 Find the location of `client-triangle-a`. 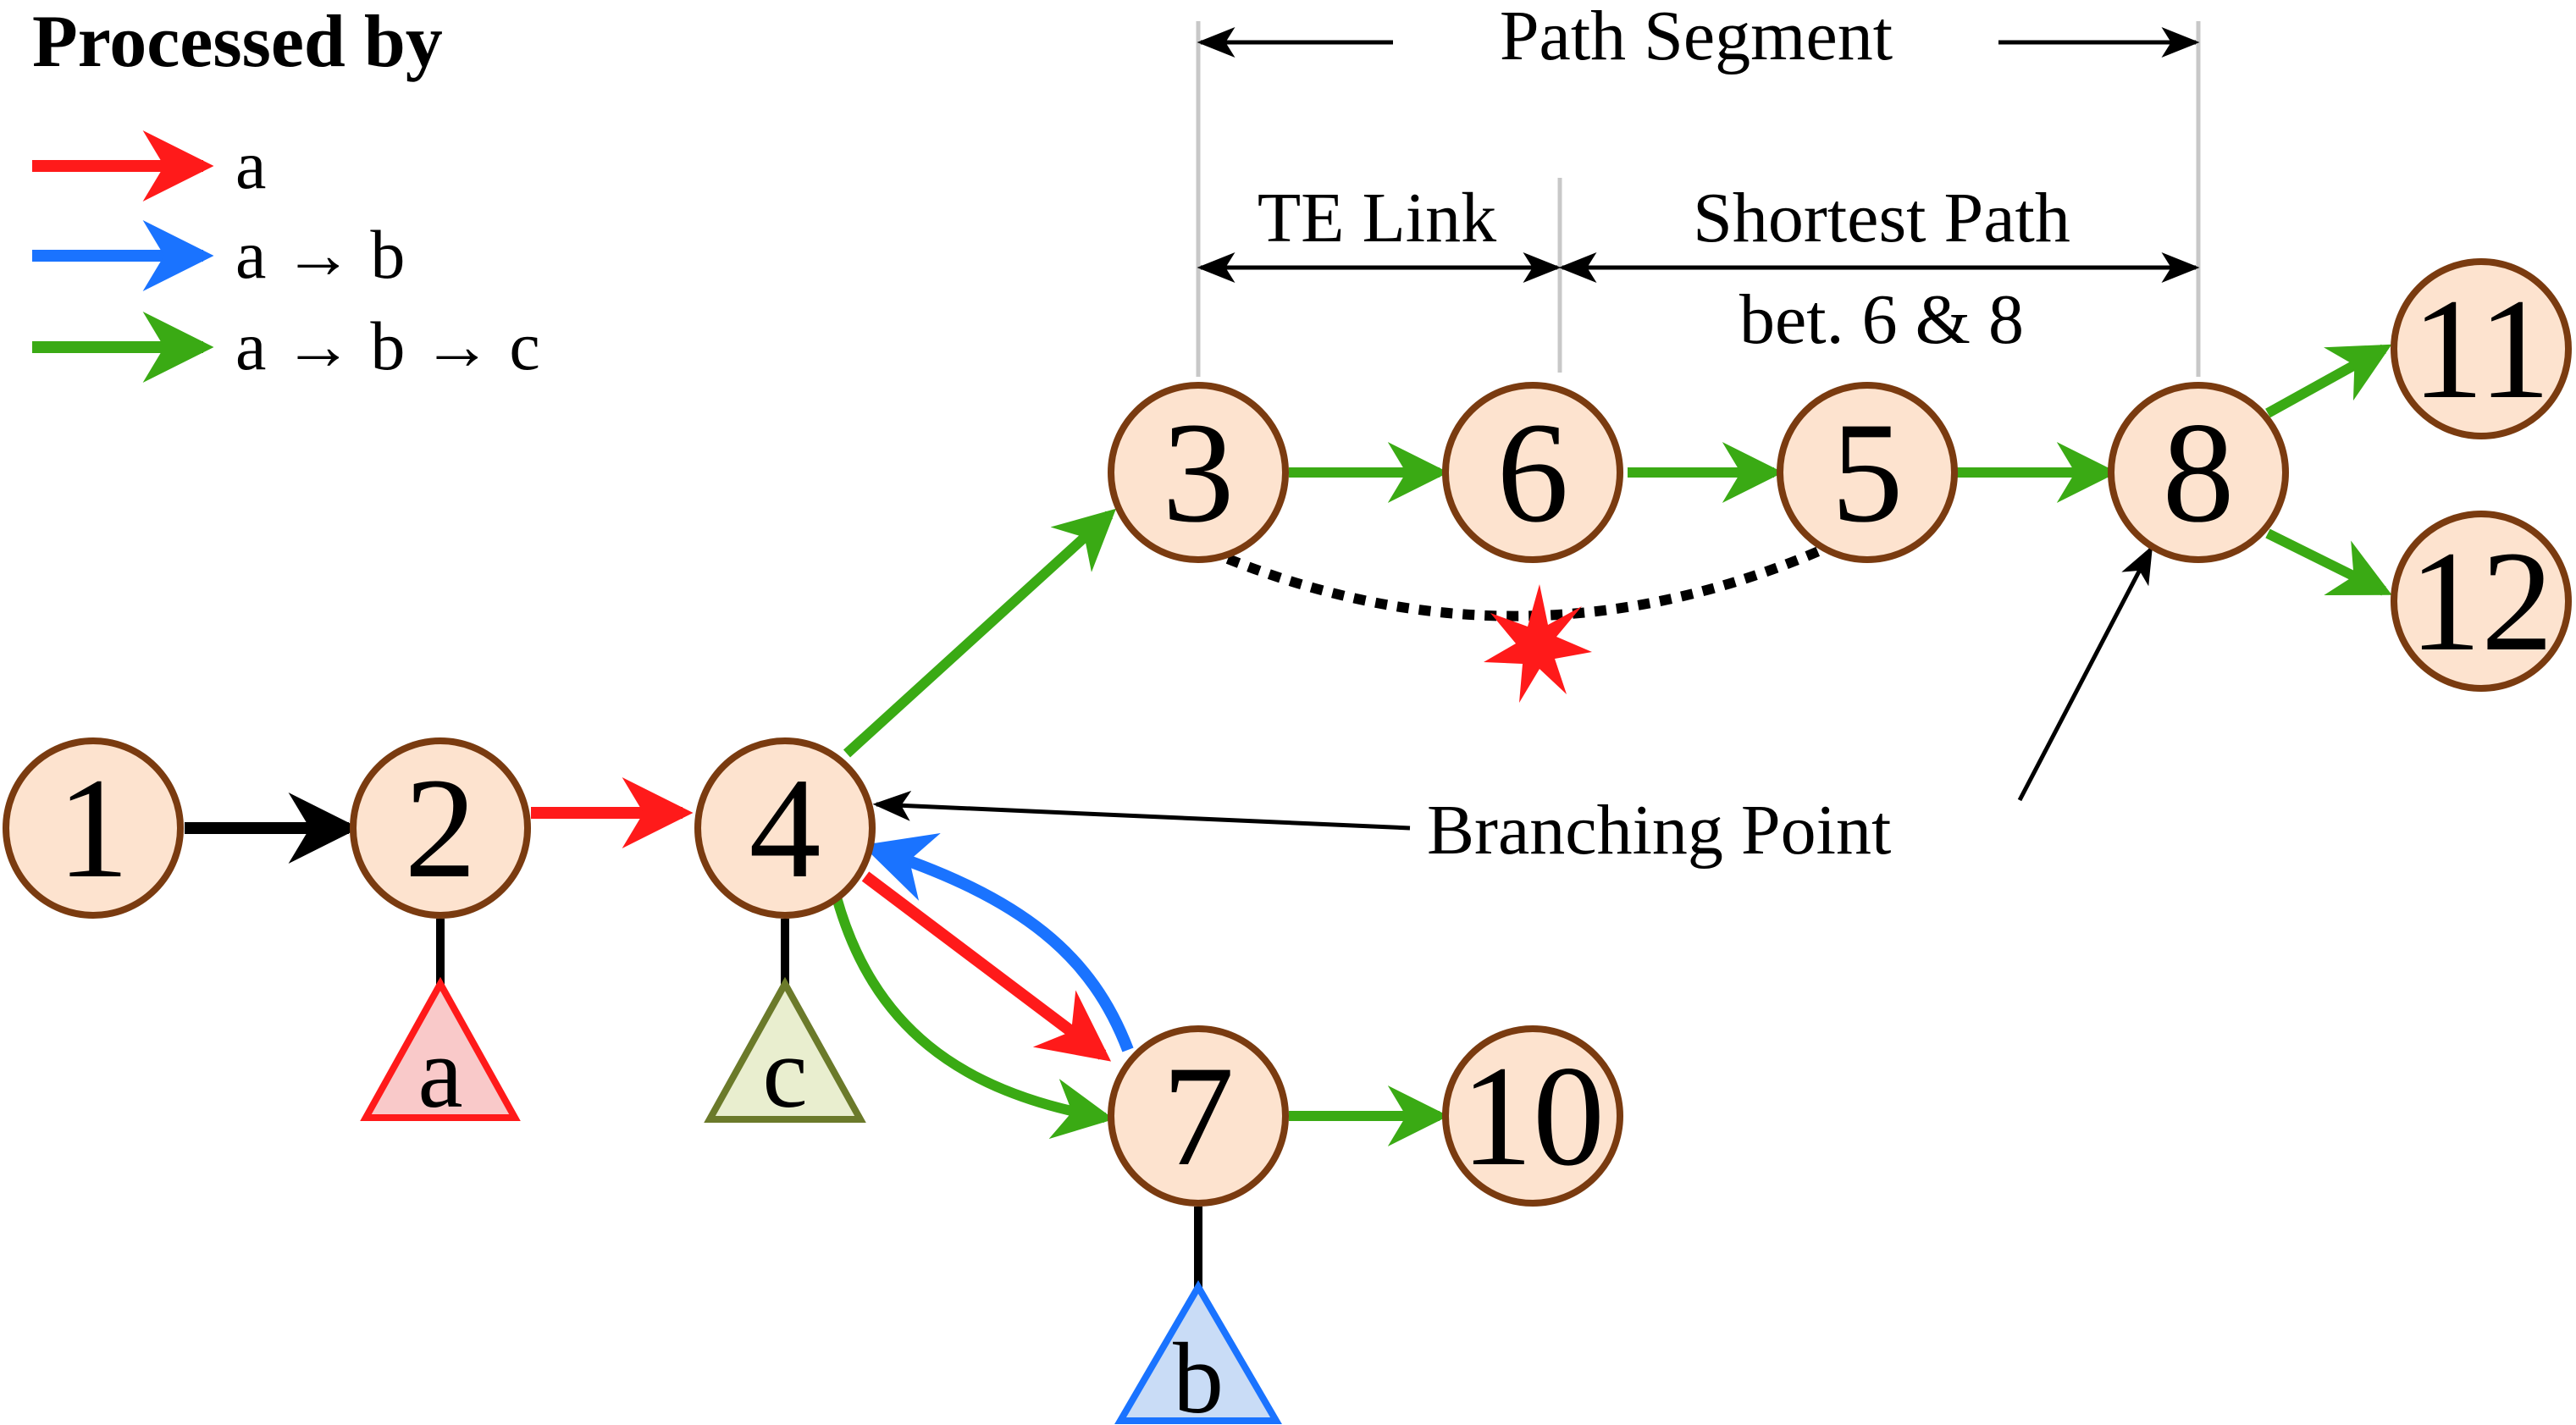

client-triangle-a is located at coordinates (440, 1048).